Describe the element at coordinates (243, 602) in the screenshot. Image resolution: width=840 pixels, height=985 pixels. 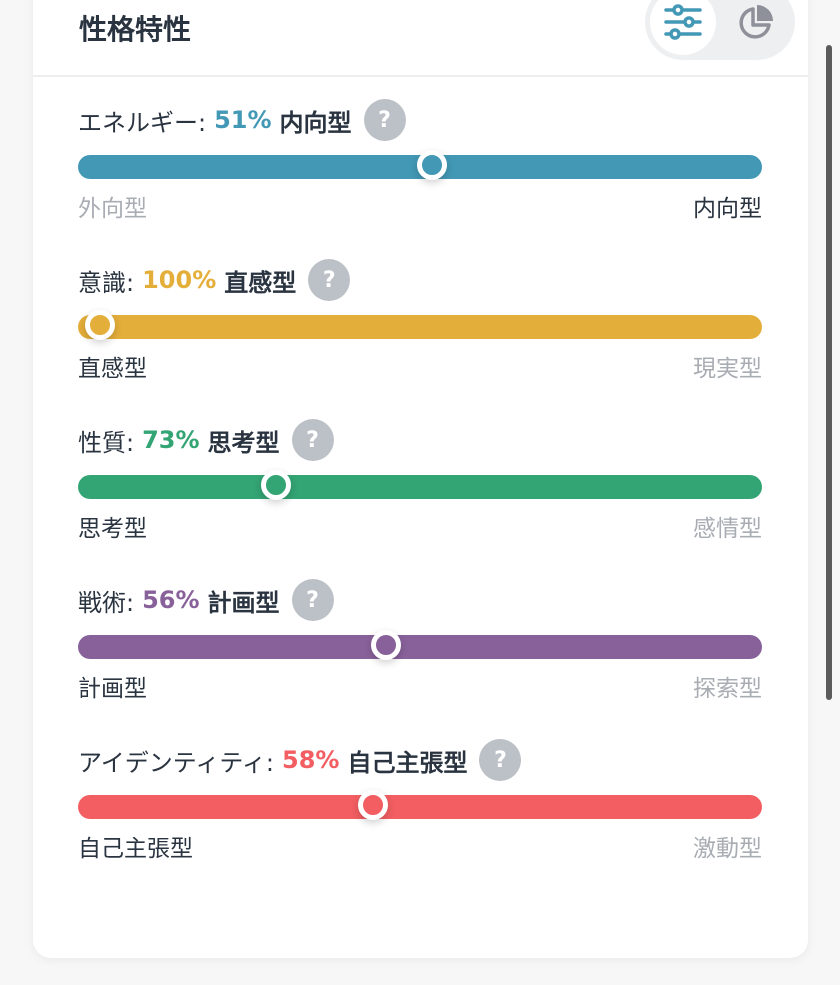
I see `trait-type: 計画型` at that location.